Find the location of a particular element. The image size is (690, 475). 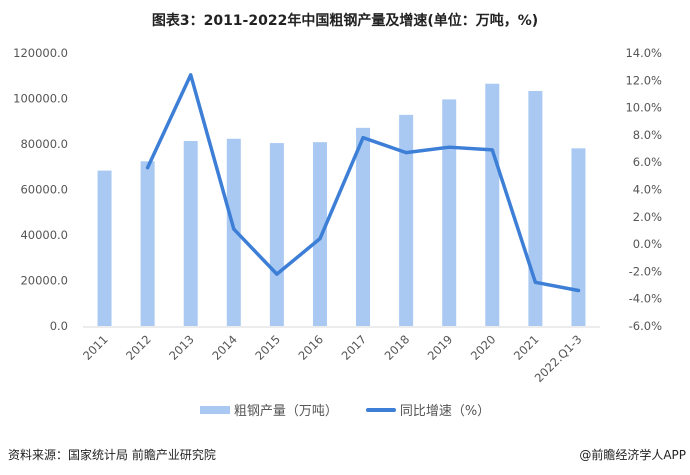

right-tick-label: 2.0% is located at coordinates (647, 217).